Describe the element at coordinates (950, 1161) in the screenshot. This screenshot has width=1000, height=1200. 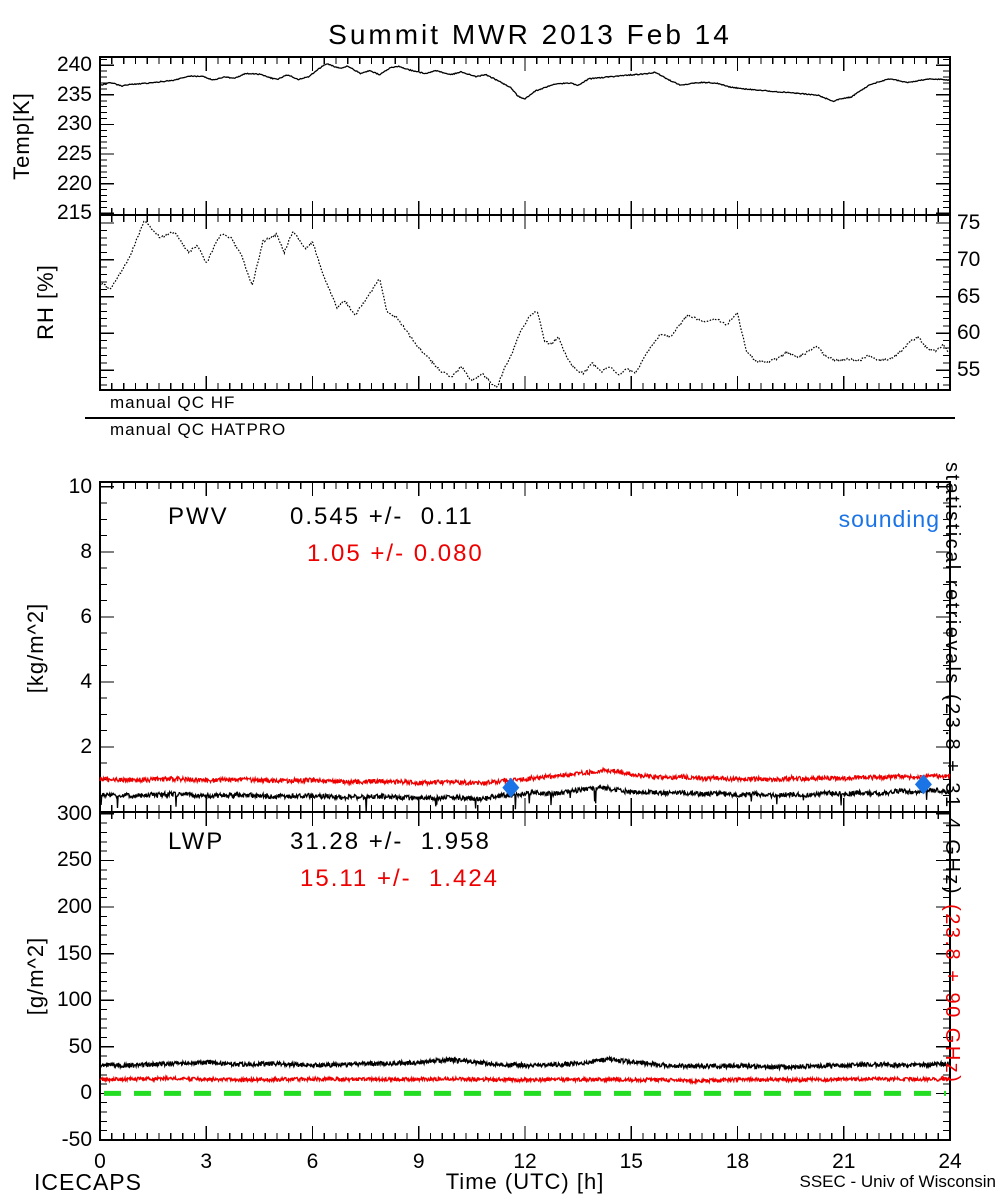
I see `x-tick-label: 24` at that location.